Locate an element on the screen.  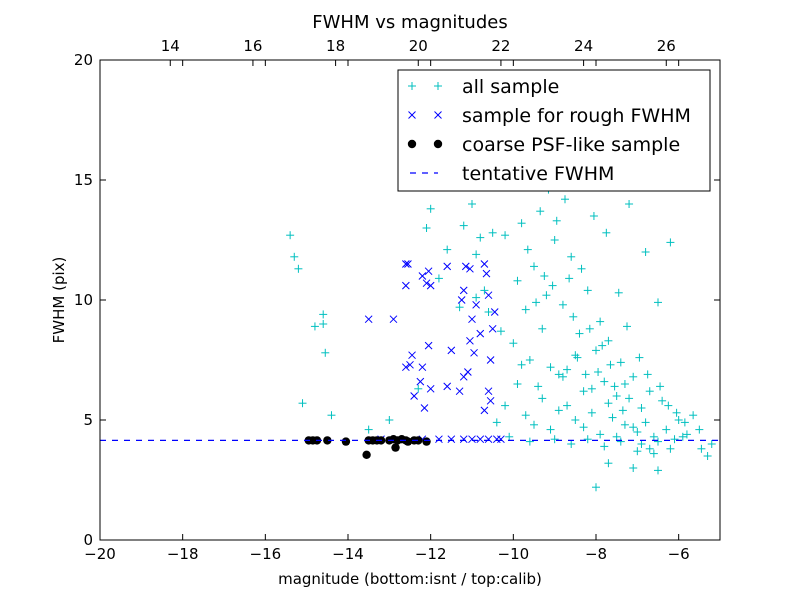
top-x-tick-label: 26 is located at coordinates (666, 46).